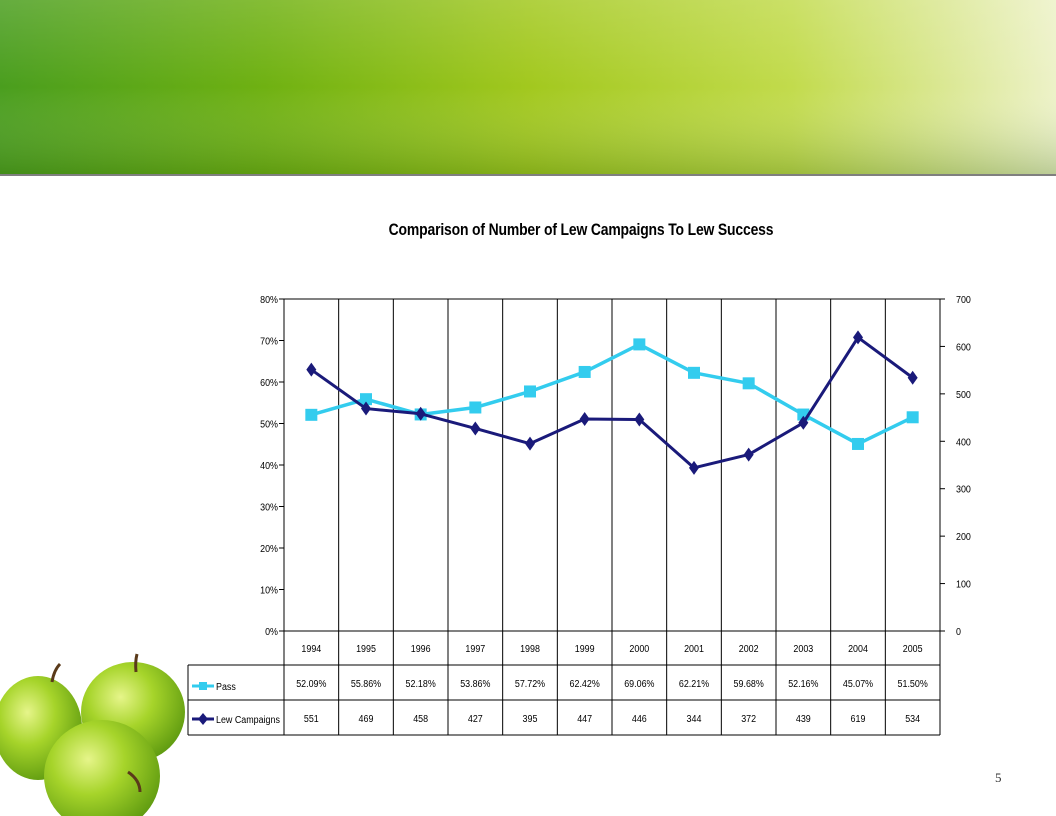 The width and height of the screenshot is (1056, 816). What do you see at coordinates (311, 719) in the screenshot?
I see `data-label-lew-campaigns: 551` at bounding box center [311, 719].